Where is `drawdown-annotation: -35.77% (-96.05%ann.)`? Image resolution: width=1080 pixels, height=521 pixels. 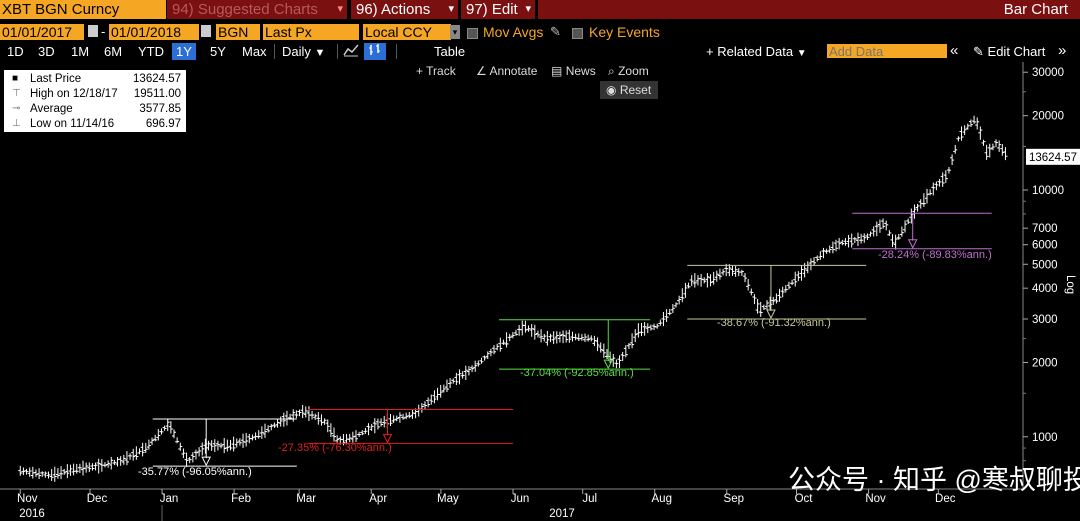
drawdown-annotation: -35.77% (-96.05%ann.) is located at coordinates (217, 448).